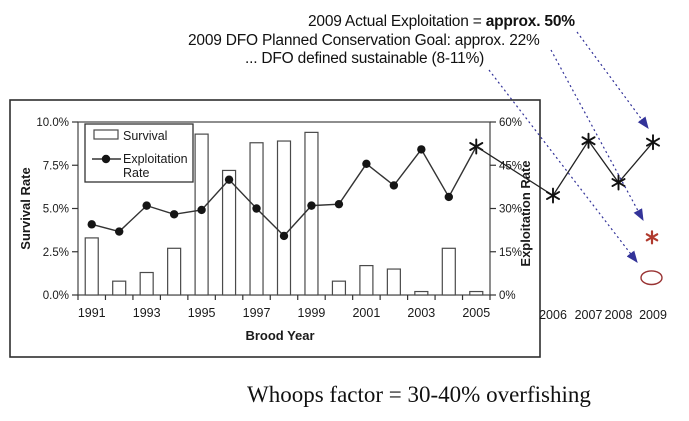 This screenshot has height=421, width=689. I want to click on annotation-actual-exploitation: 2009 Actual Exploitation = approx. 50%, so click(441, 21).